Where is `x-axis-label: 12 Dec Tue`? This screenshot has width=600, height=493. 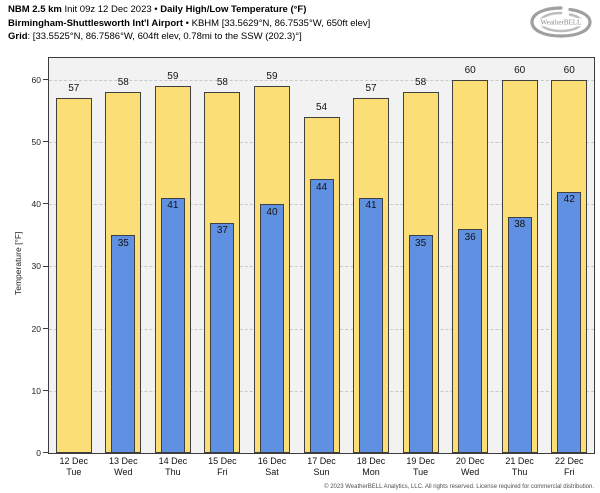 x-axis-label: 12 Dec Tue is located at coordinates (74, 467).